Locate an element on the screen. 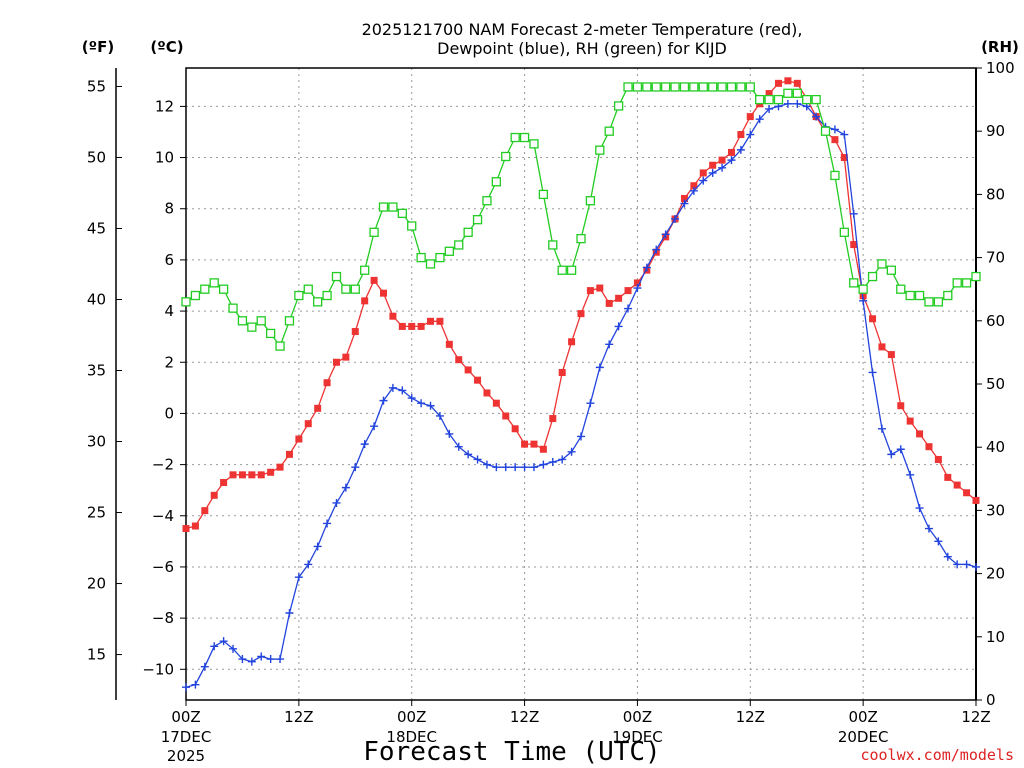 Image resolution: width=1024 pixels, height=768 pixels. fahrenheit-tick-label: 15 is located at coordinates (96, 655).